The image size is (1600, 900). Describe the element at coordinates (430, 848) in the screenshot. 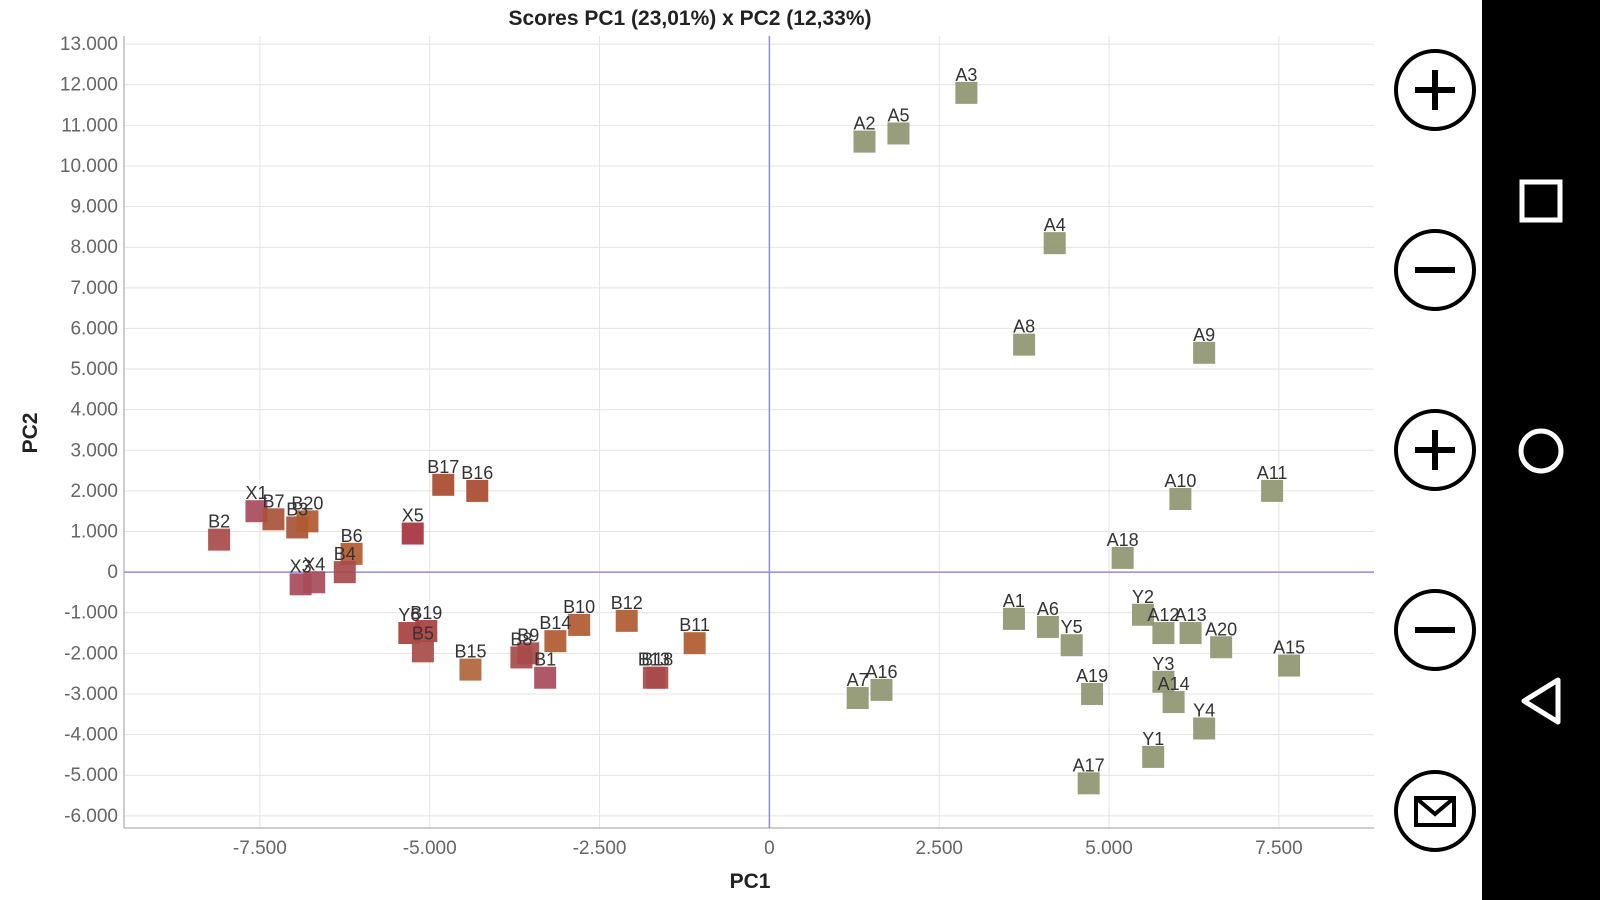

I see `x-tick-label: -5.000` at that location.